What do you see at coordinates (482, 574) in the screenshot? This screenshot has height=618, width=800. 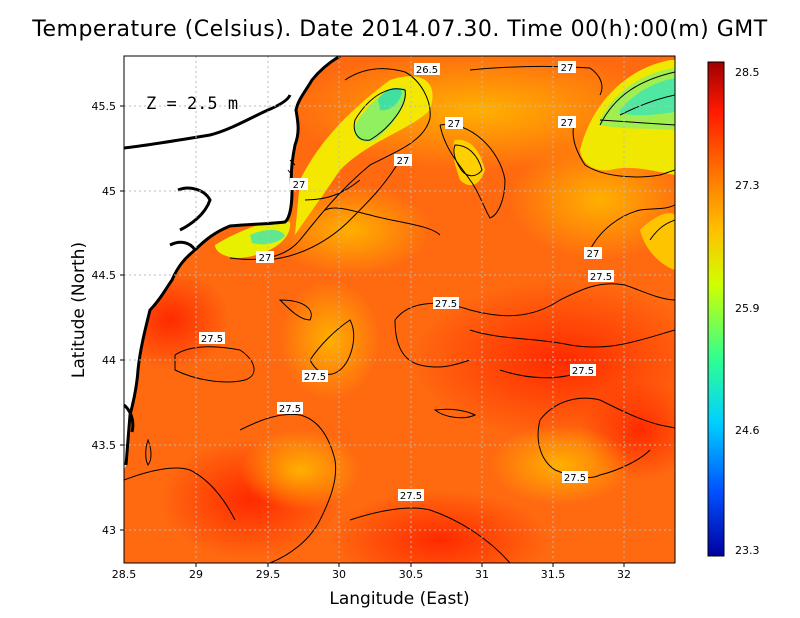 I see `x-tick-label: 31` at bounding box center [482, 574].